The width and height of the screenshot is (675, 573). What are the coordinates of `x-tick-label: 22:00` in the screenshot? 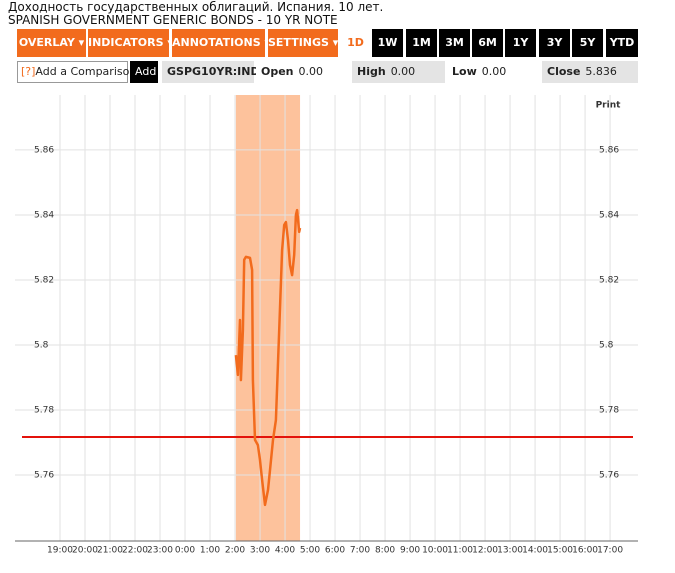 It's located at (135, 551).